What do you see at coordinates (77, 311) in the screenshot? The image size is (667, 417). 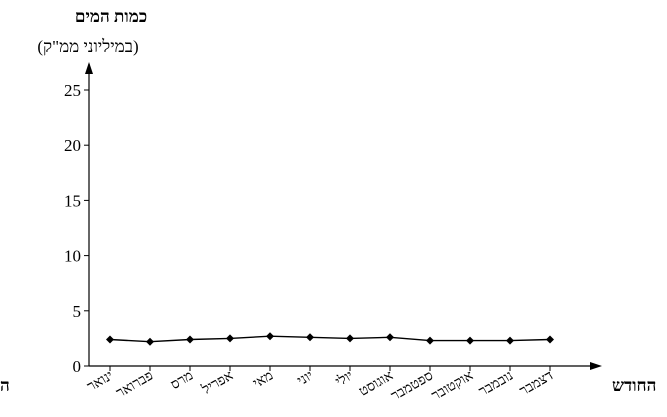 I see `y-tick-label: 5` at bounding box center [77, 311].